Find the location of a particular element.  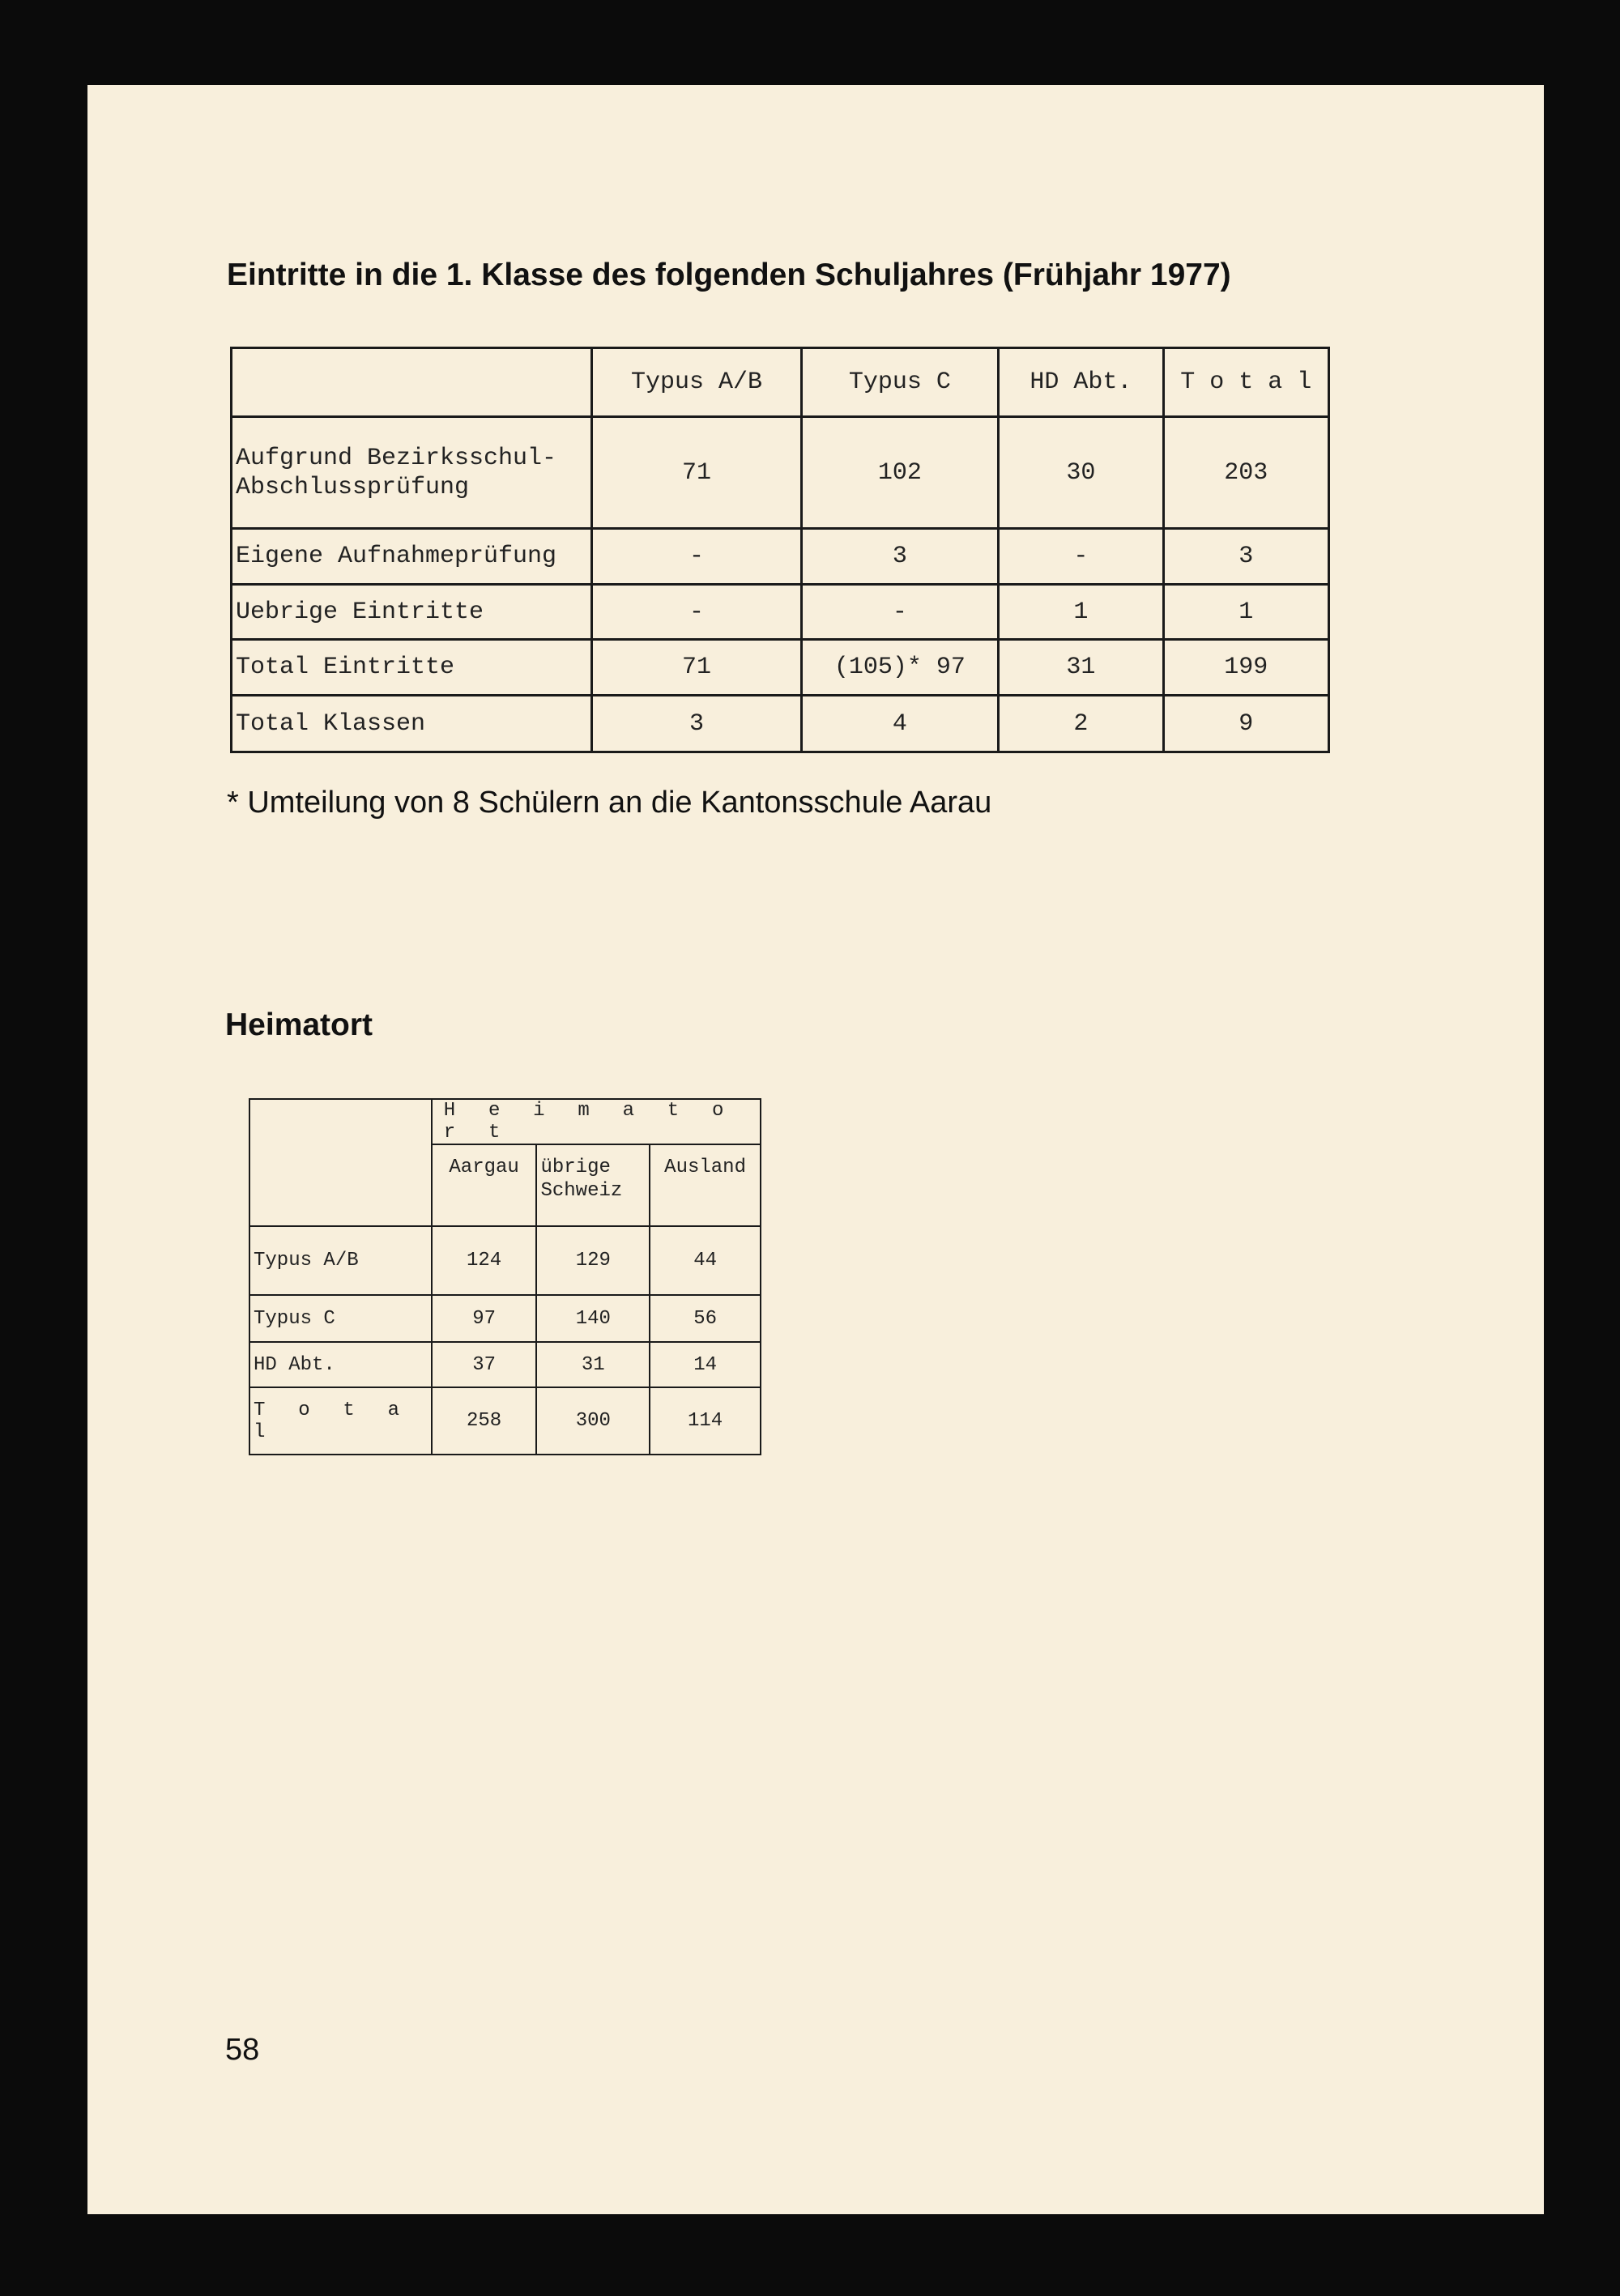

table-row: Uebrige Eintritte - - 1 1 is located at coordinates (780, 612).